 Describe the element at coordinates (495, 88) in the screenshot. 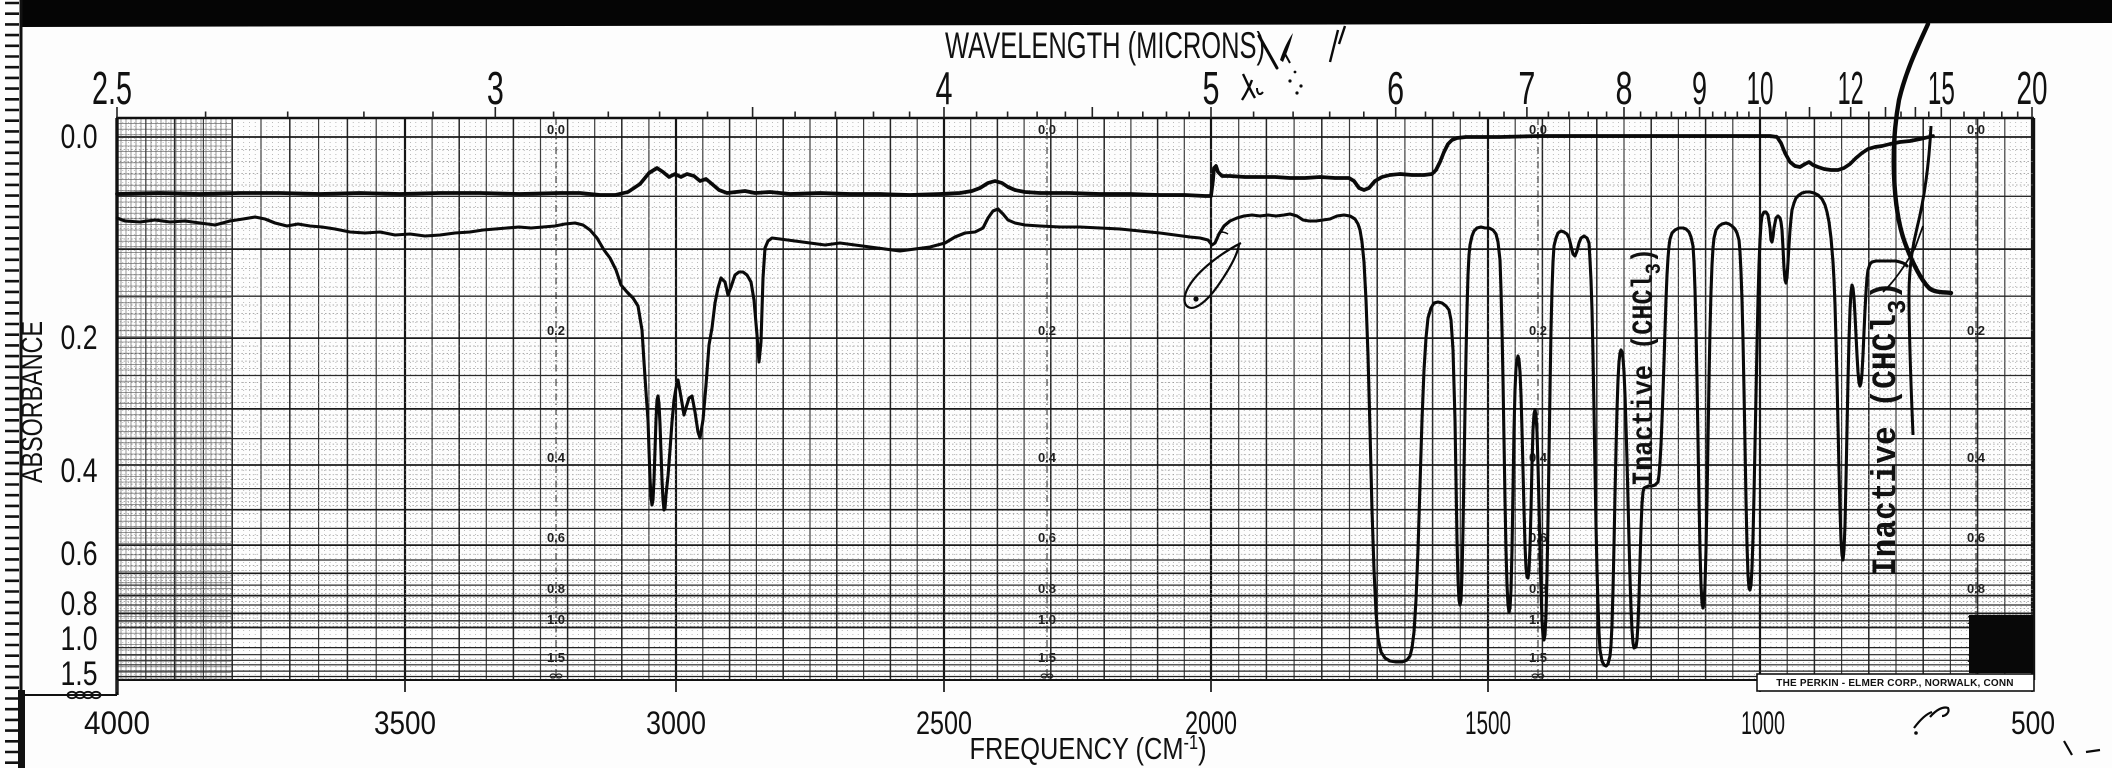

I see `svg-text: 3` at that location.